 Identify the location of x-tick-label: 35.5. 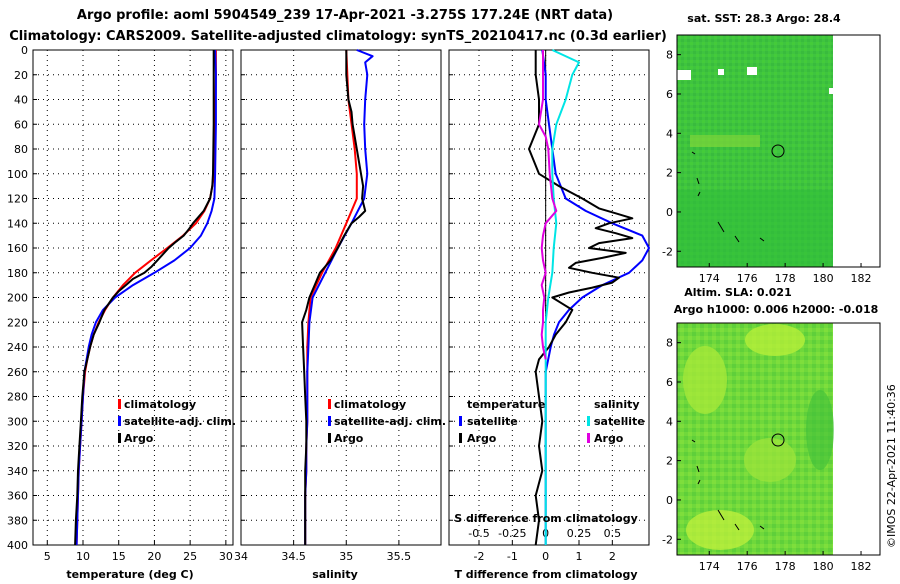
(399, 556).